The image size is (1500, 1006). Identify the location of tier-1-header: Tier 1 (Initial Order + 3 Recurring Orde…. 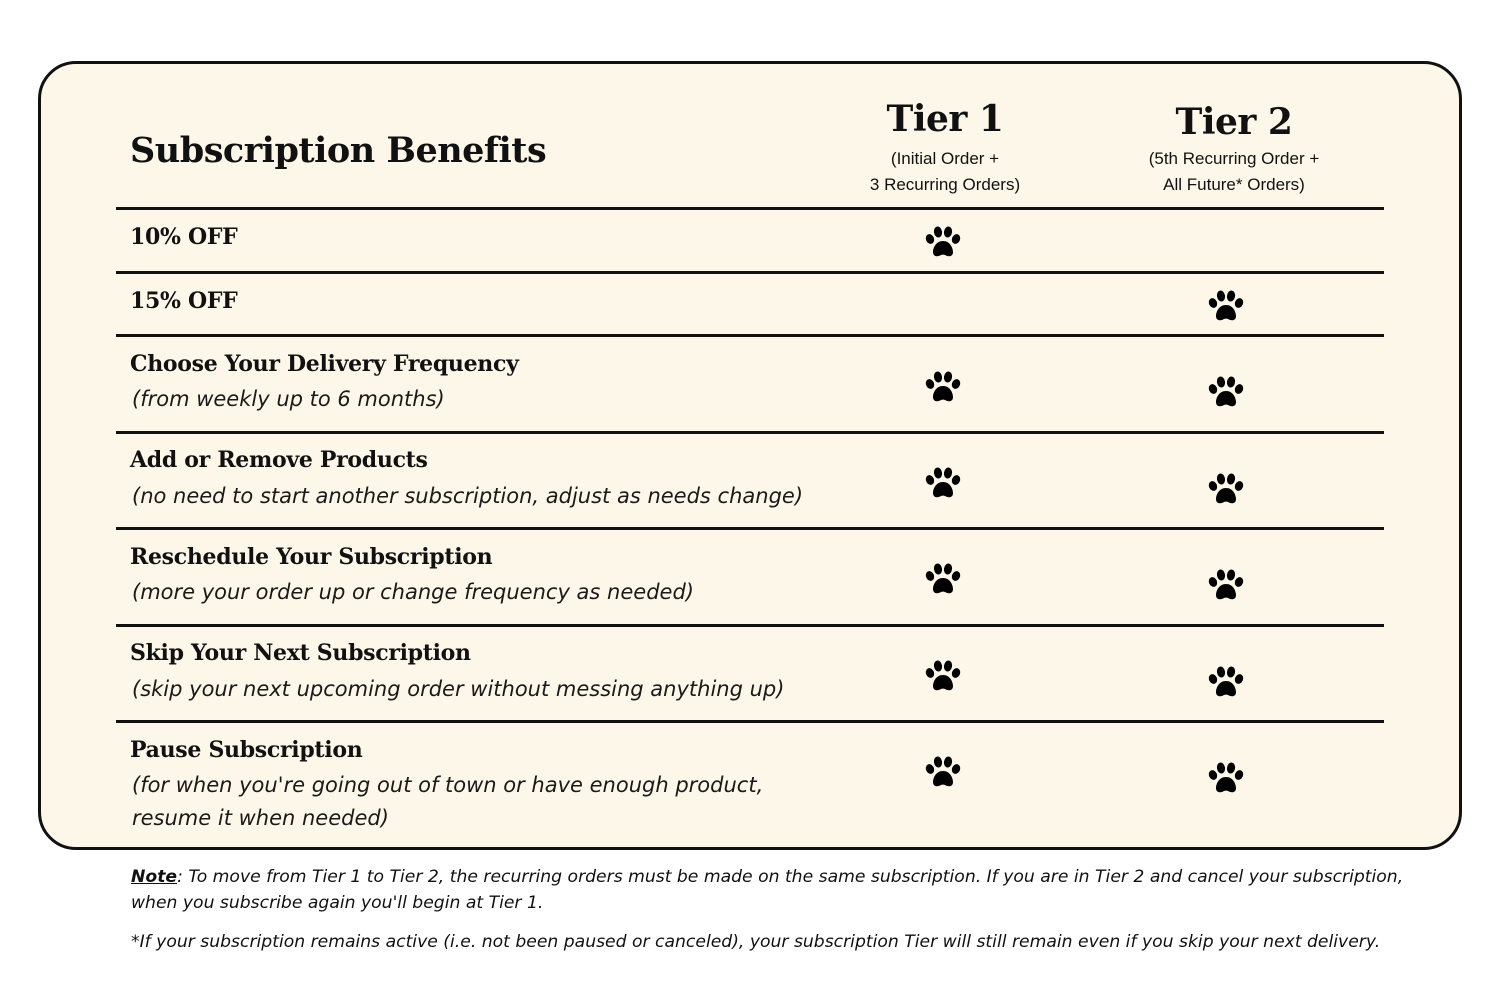
(945, 148).